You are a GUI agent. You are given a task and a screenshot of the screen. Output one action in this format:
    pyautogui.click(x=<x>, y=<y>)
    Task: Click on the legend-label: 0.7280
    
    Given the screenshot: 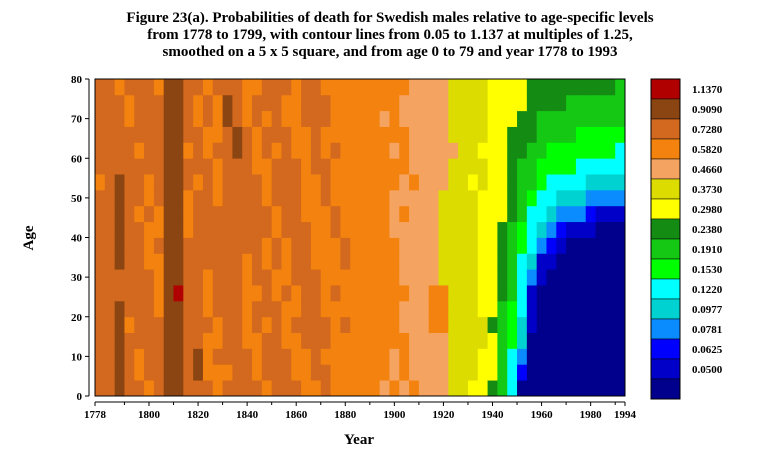 What is the action you would take?
    pyautogui.click(x=707, y=130)
    